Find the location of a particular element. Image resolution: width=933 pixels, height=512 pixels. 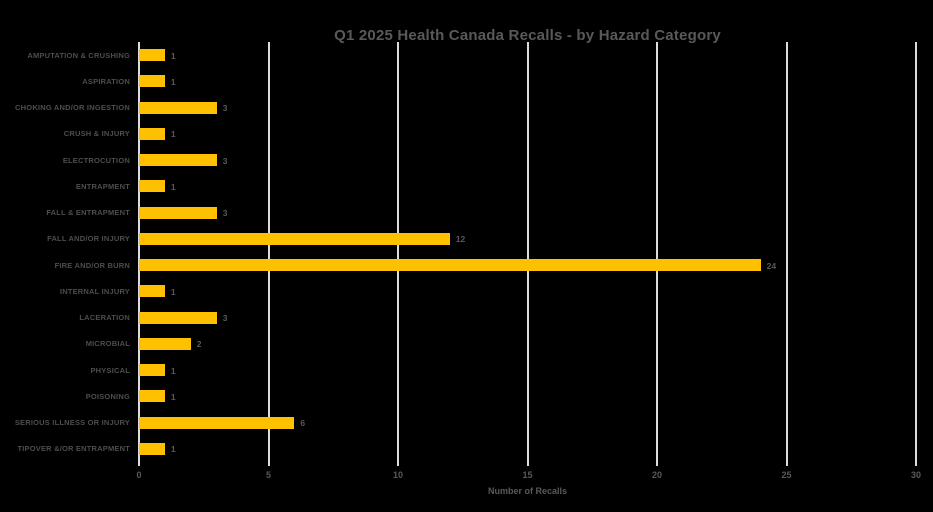

value-label: 24 is located at coordinates (771, 265).